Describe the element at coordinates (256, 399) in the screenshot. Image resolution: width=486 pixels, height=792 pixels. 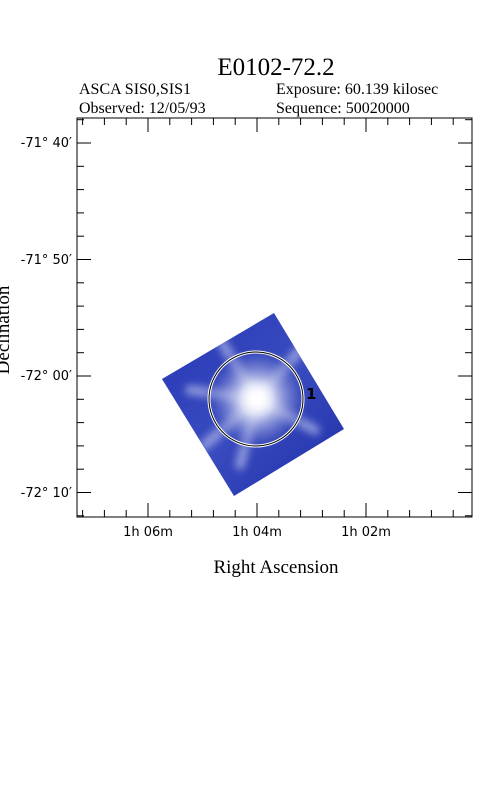
I see `region-circle` at that location.